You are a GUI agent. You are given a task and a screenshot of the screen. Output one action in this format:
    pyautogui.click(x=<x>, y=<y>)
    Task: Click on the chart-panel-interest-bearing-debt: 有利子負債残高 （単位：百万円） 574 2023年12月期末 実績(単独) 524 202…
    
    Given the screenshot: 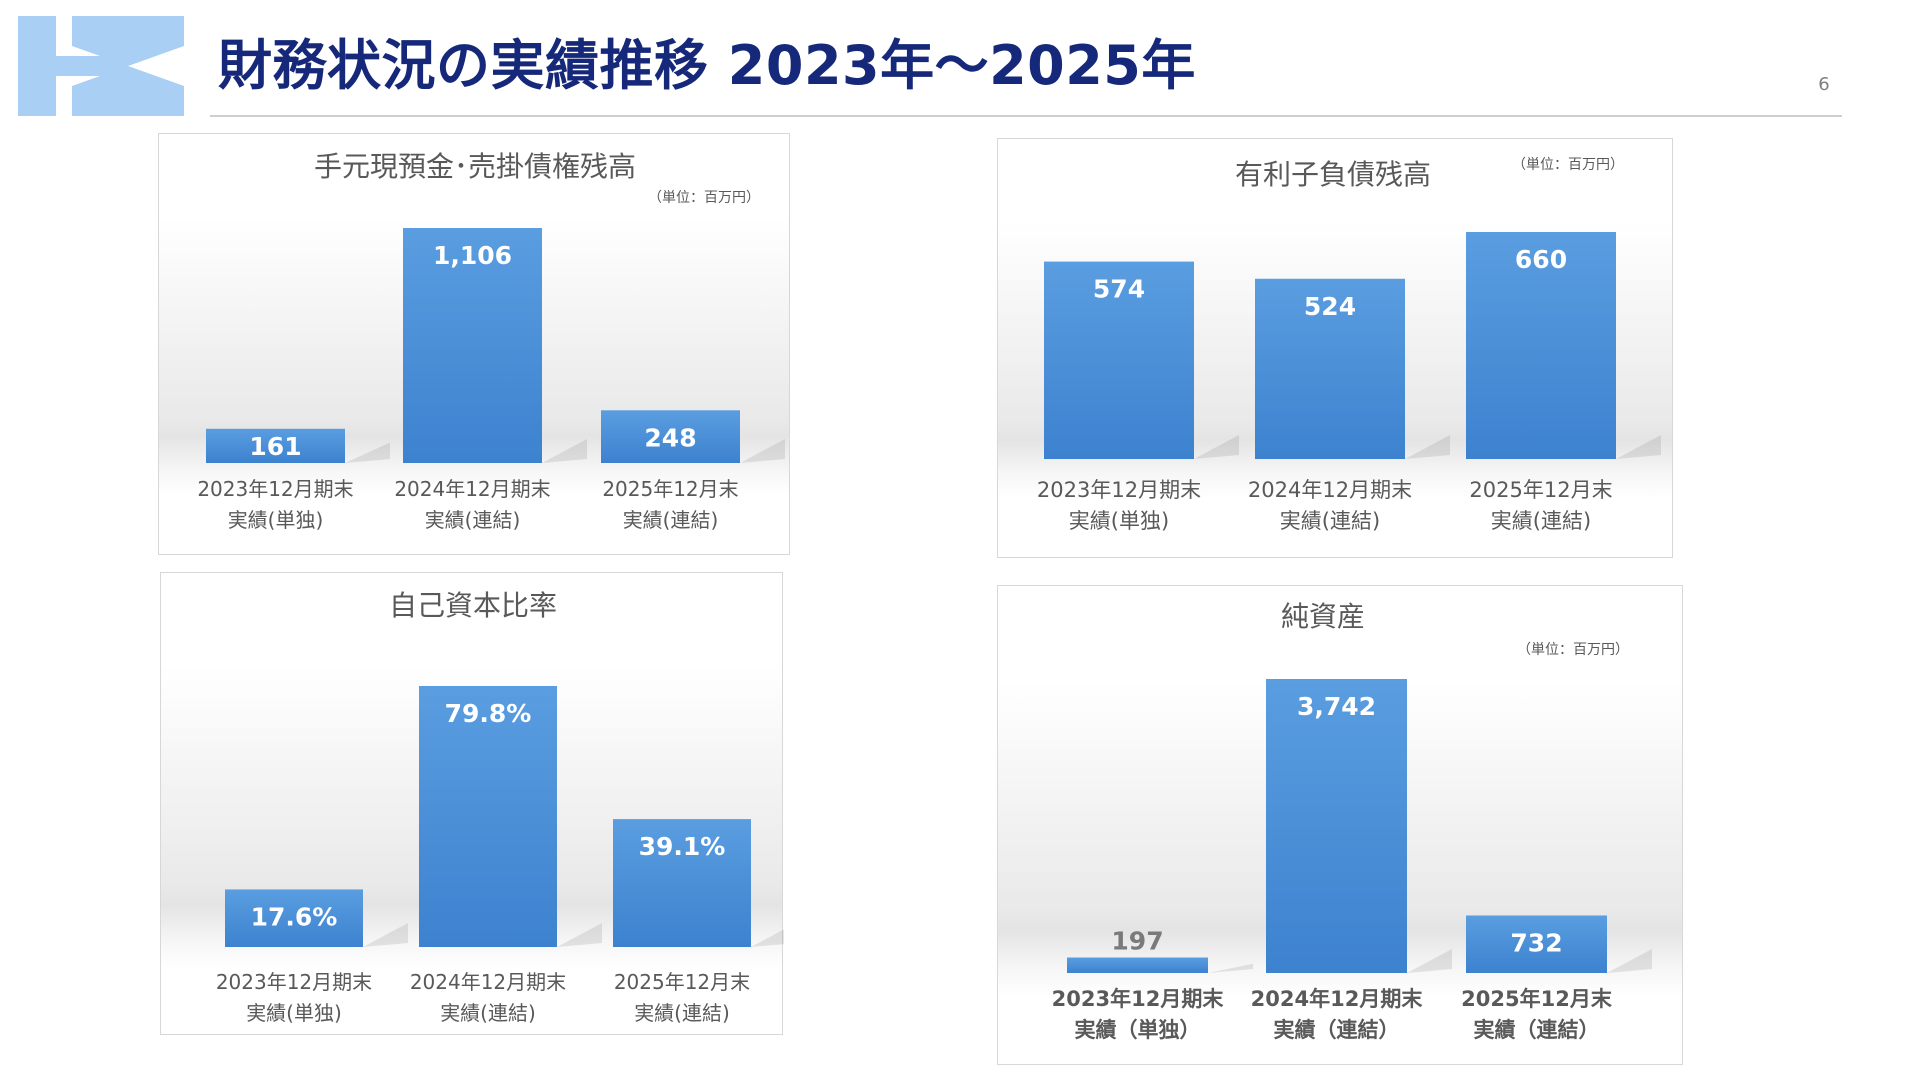 What is the action you would take?
    pyautogui.click(x=1335, y=348)
    